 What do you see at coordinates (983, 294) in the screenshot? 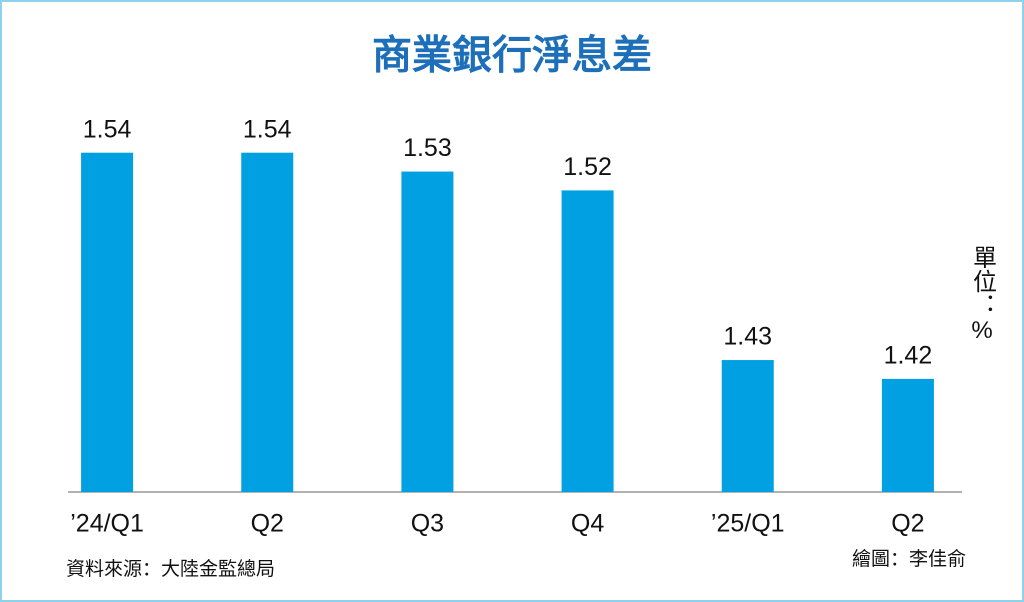
I see `unit-label: 單位：%` at bounding box center [983, 294].